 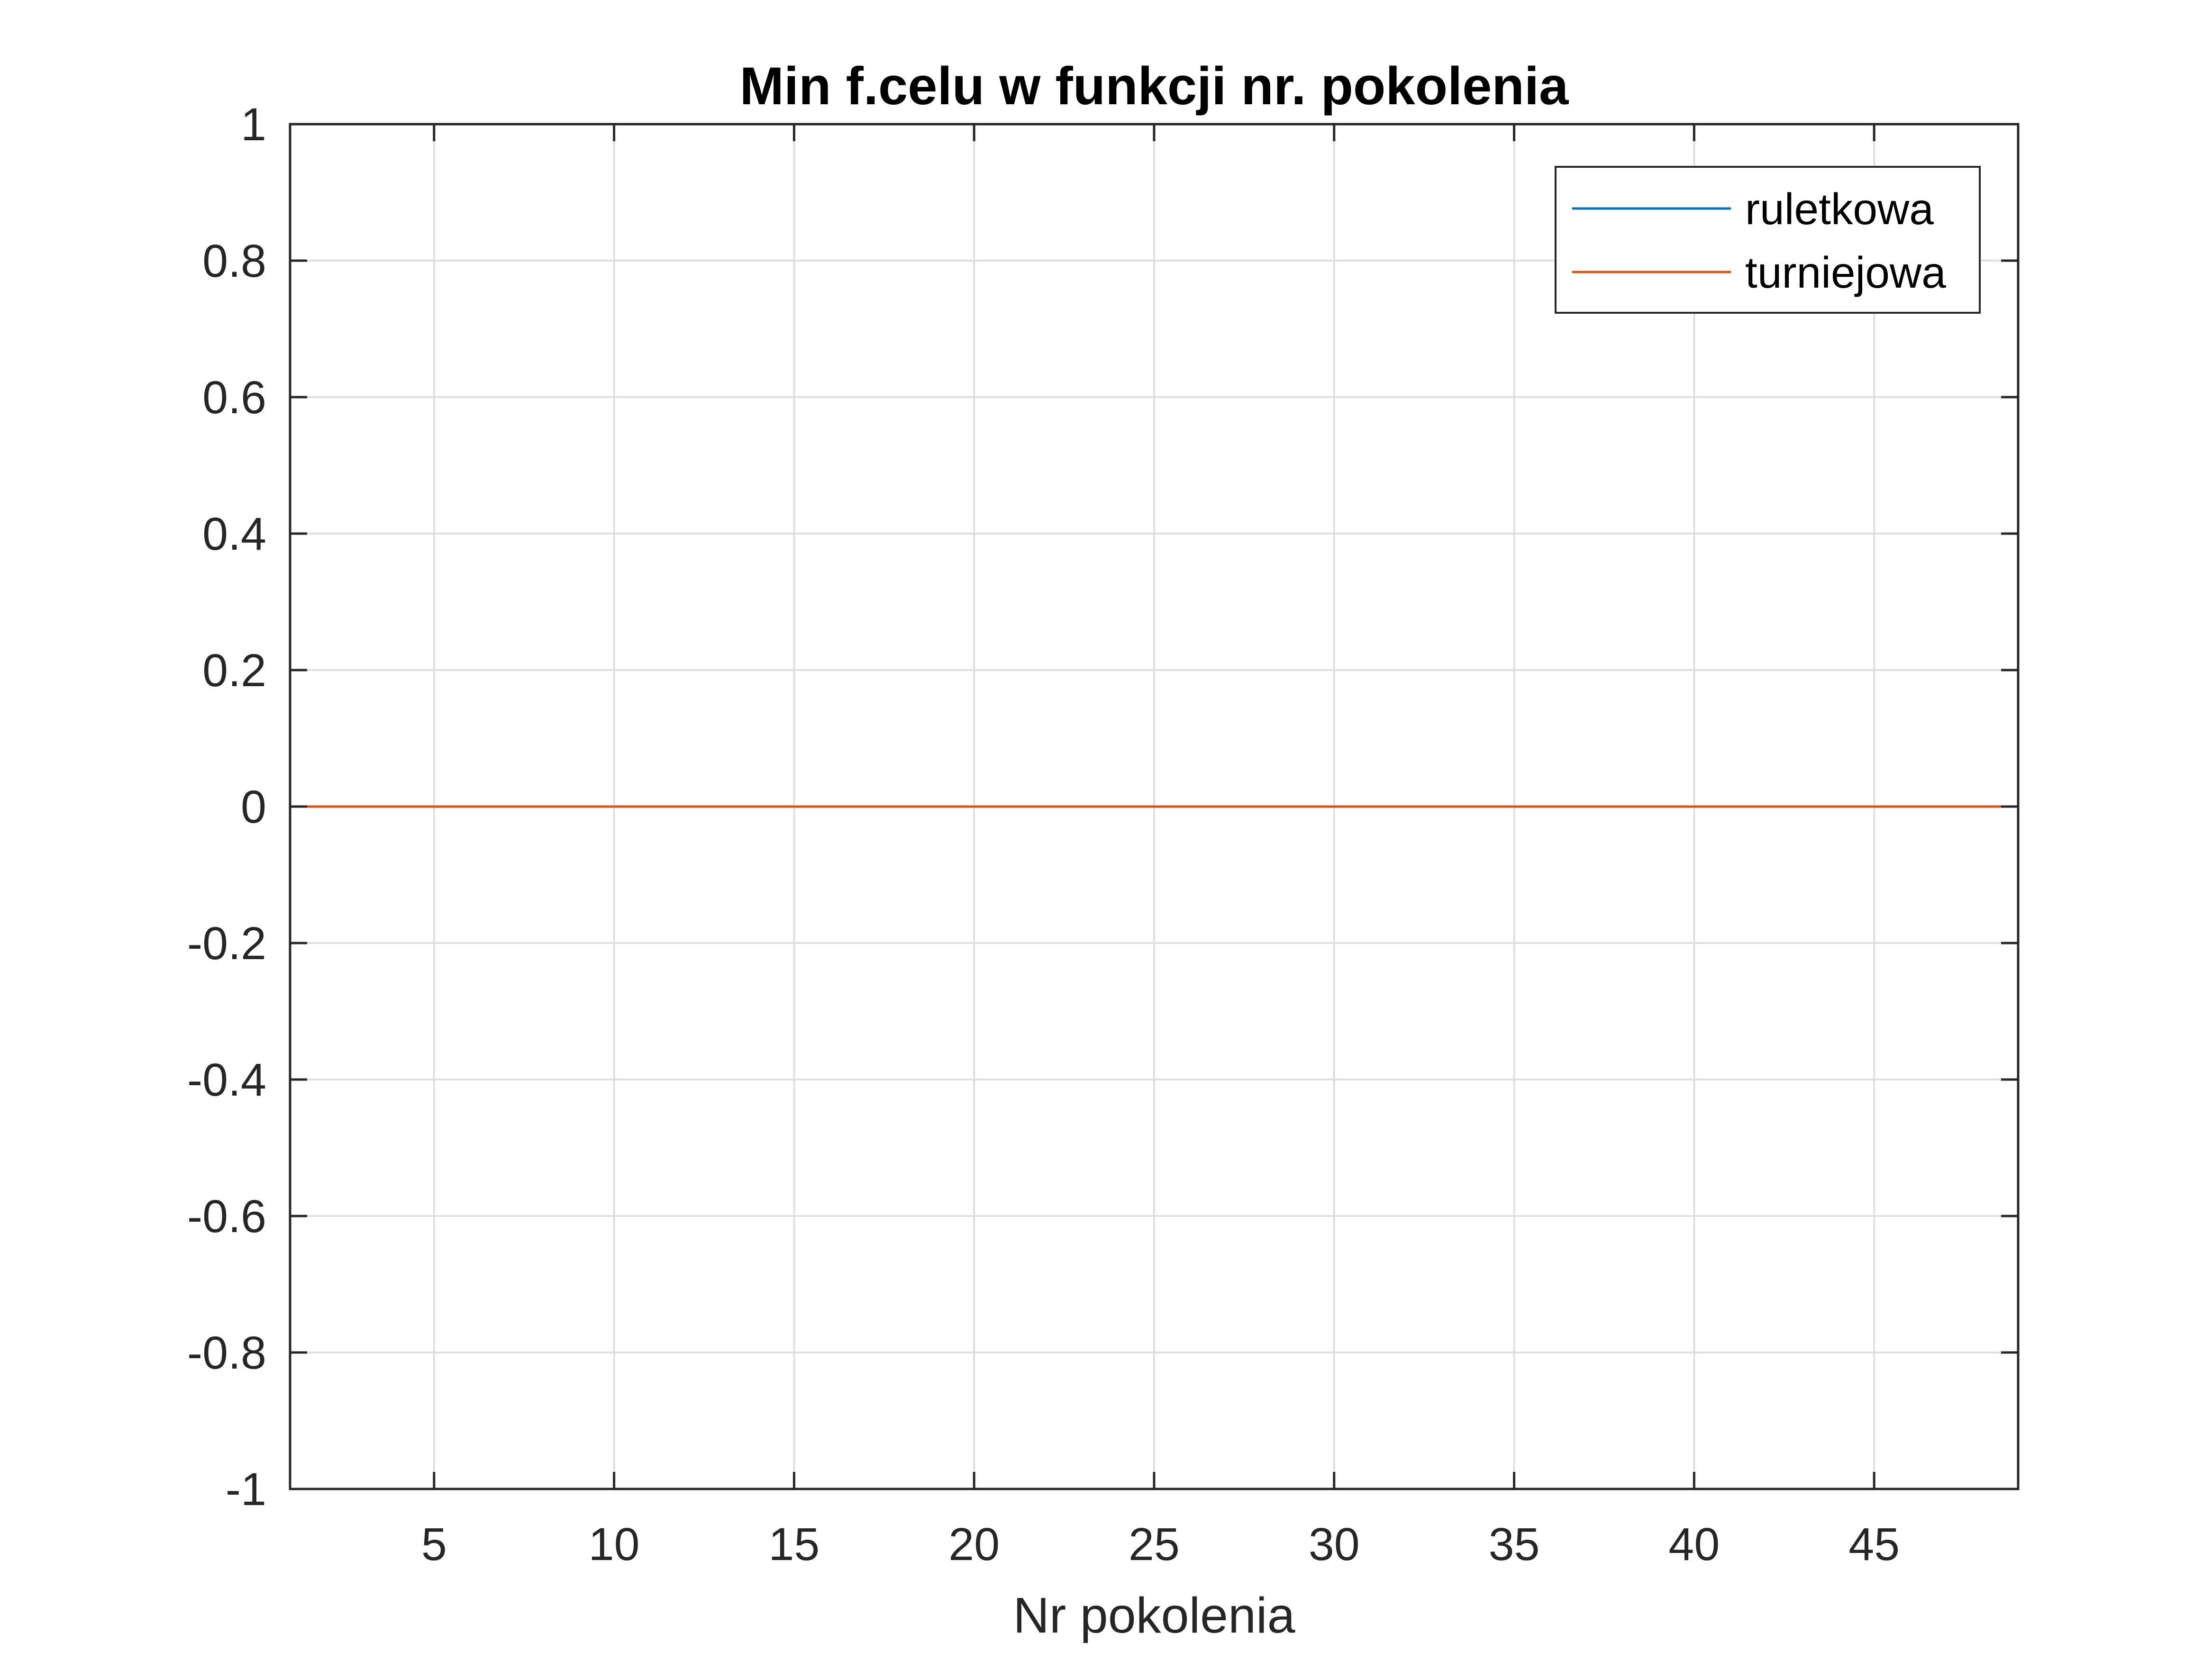 What do you see at coordinates (234, 534) in the screenshot?
I see `y-tick-label: 0.4` at bounding box center [234, 534].